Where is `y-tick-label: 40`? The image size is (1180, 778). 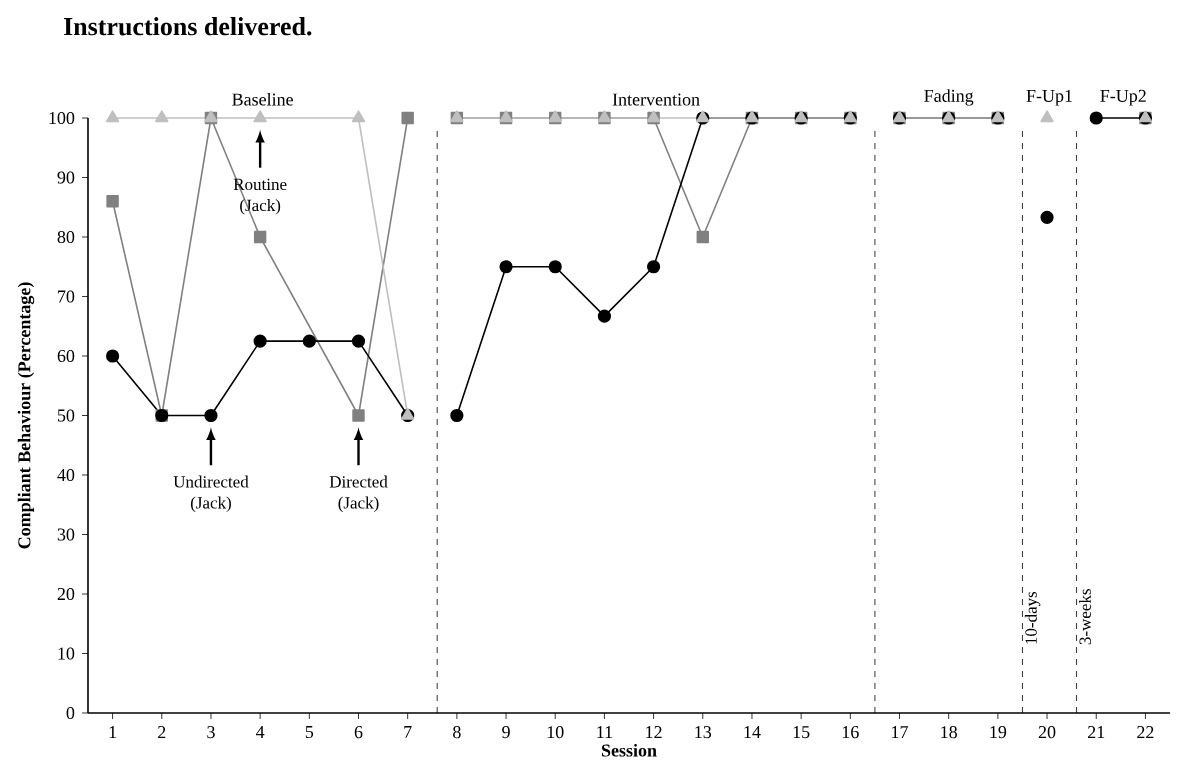 y-tick-label: 40 is located at coordinates (66, 475).